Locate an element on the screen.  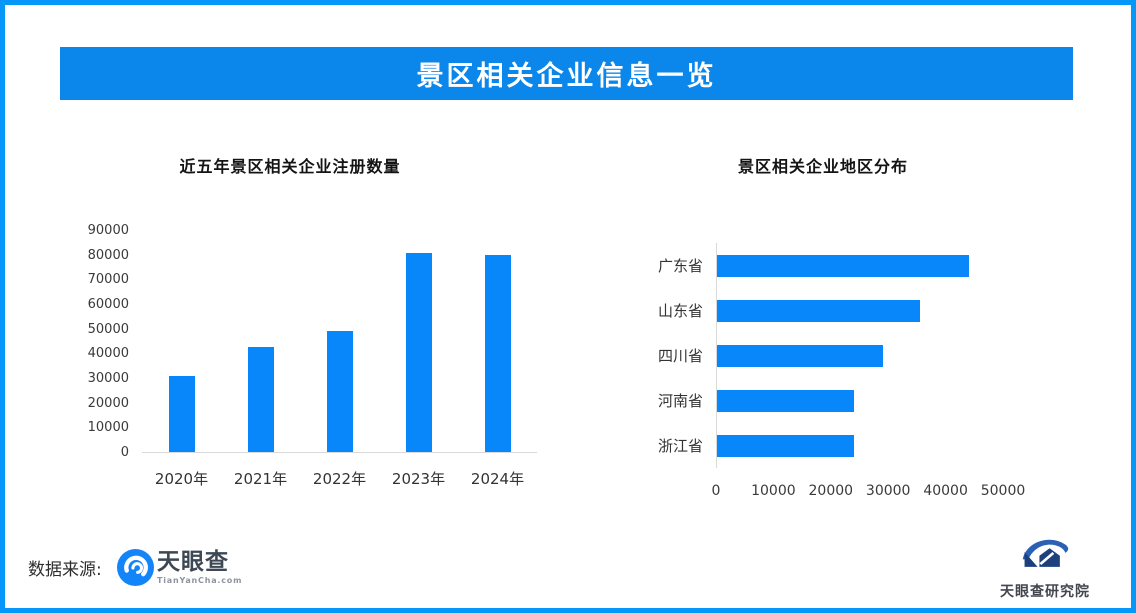
institute-name: 天眼查研究院 is located at coordinates (1045, 592).